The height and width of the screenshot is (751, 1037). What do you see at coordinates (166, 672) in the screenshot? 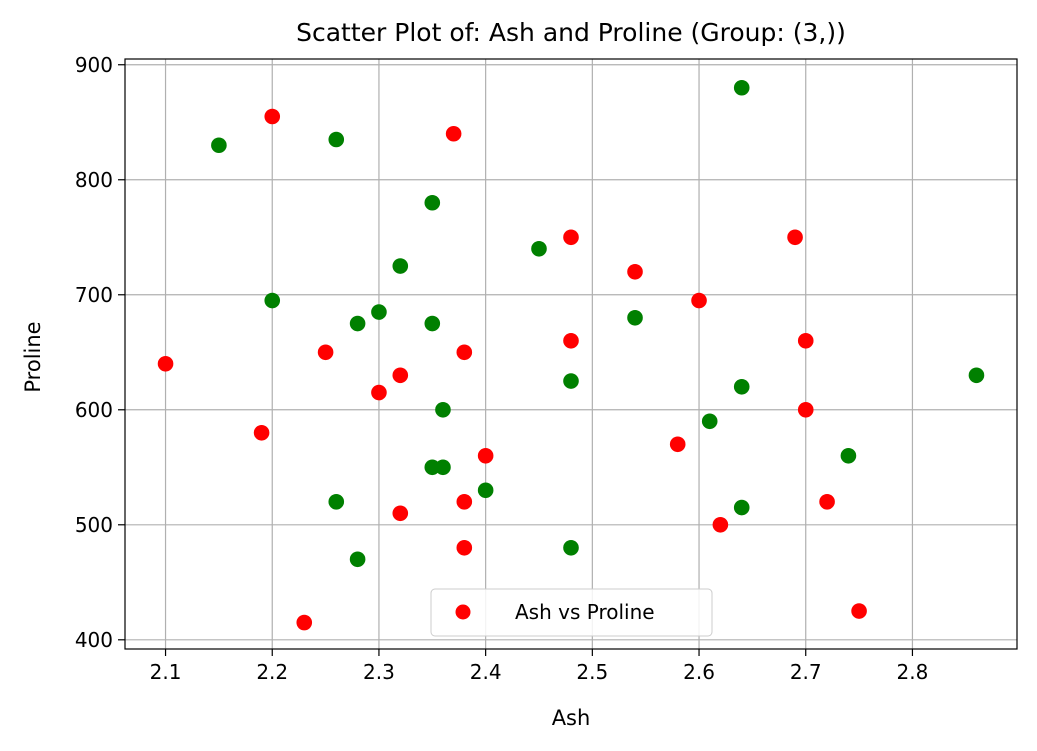
I see `x-tick-label: 2.1` at bounding box center [166, 672].